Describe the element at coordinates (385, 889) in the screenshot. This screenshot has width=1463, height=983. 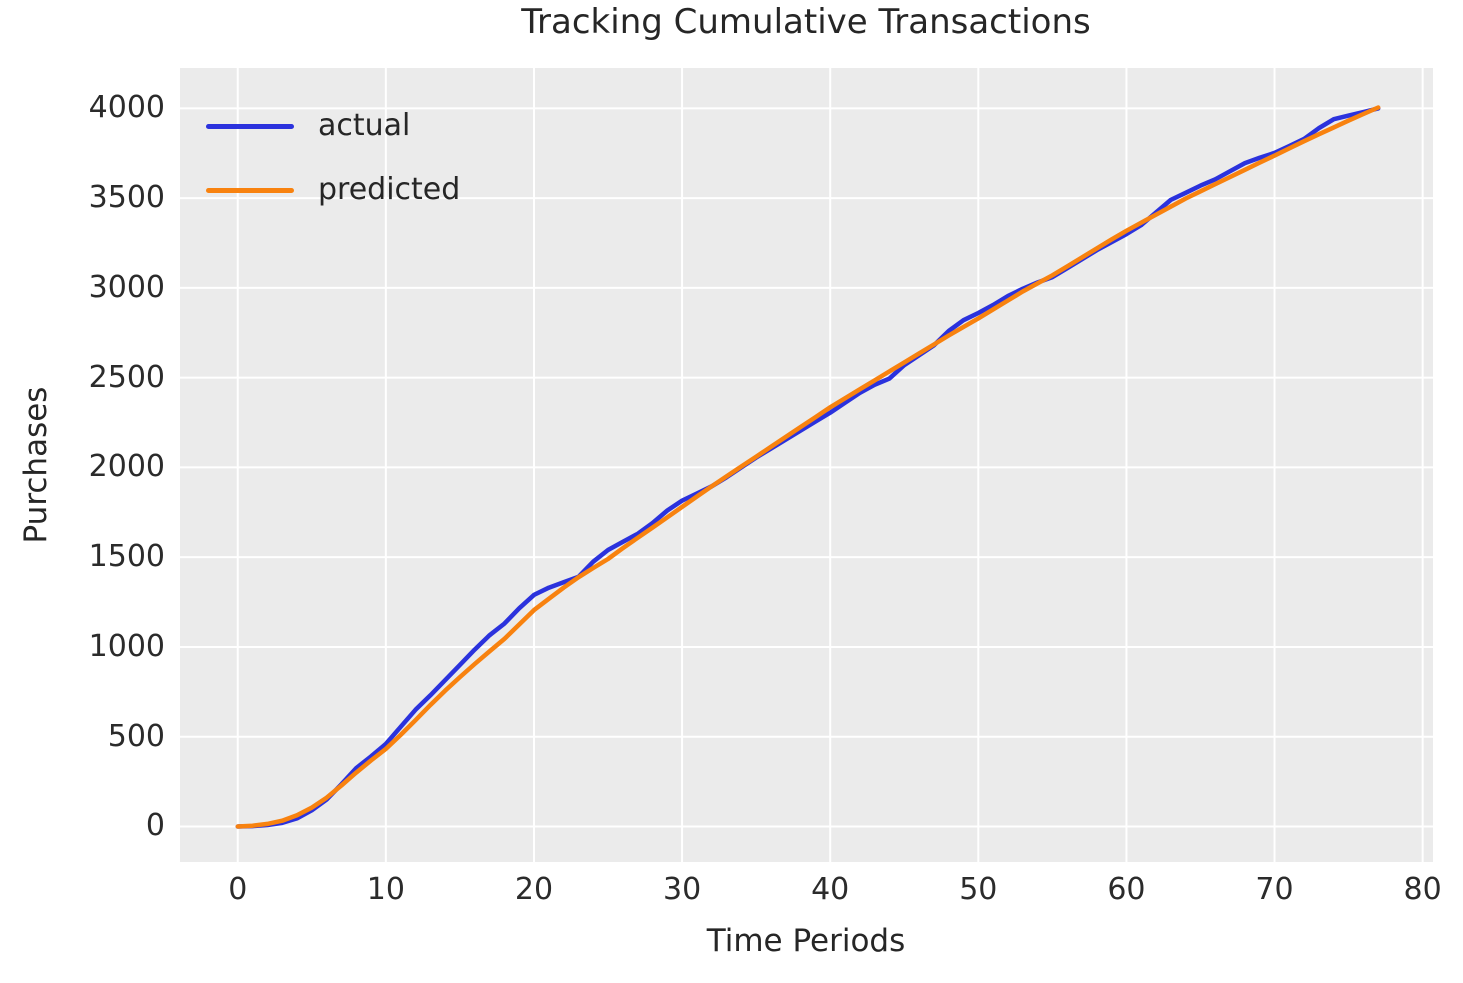
I see `x-tick-label: 10` at that location.